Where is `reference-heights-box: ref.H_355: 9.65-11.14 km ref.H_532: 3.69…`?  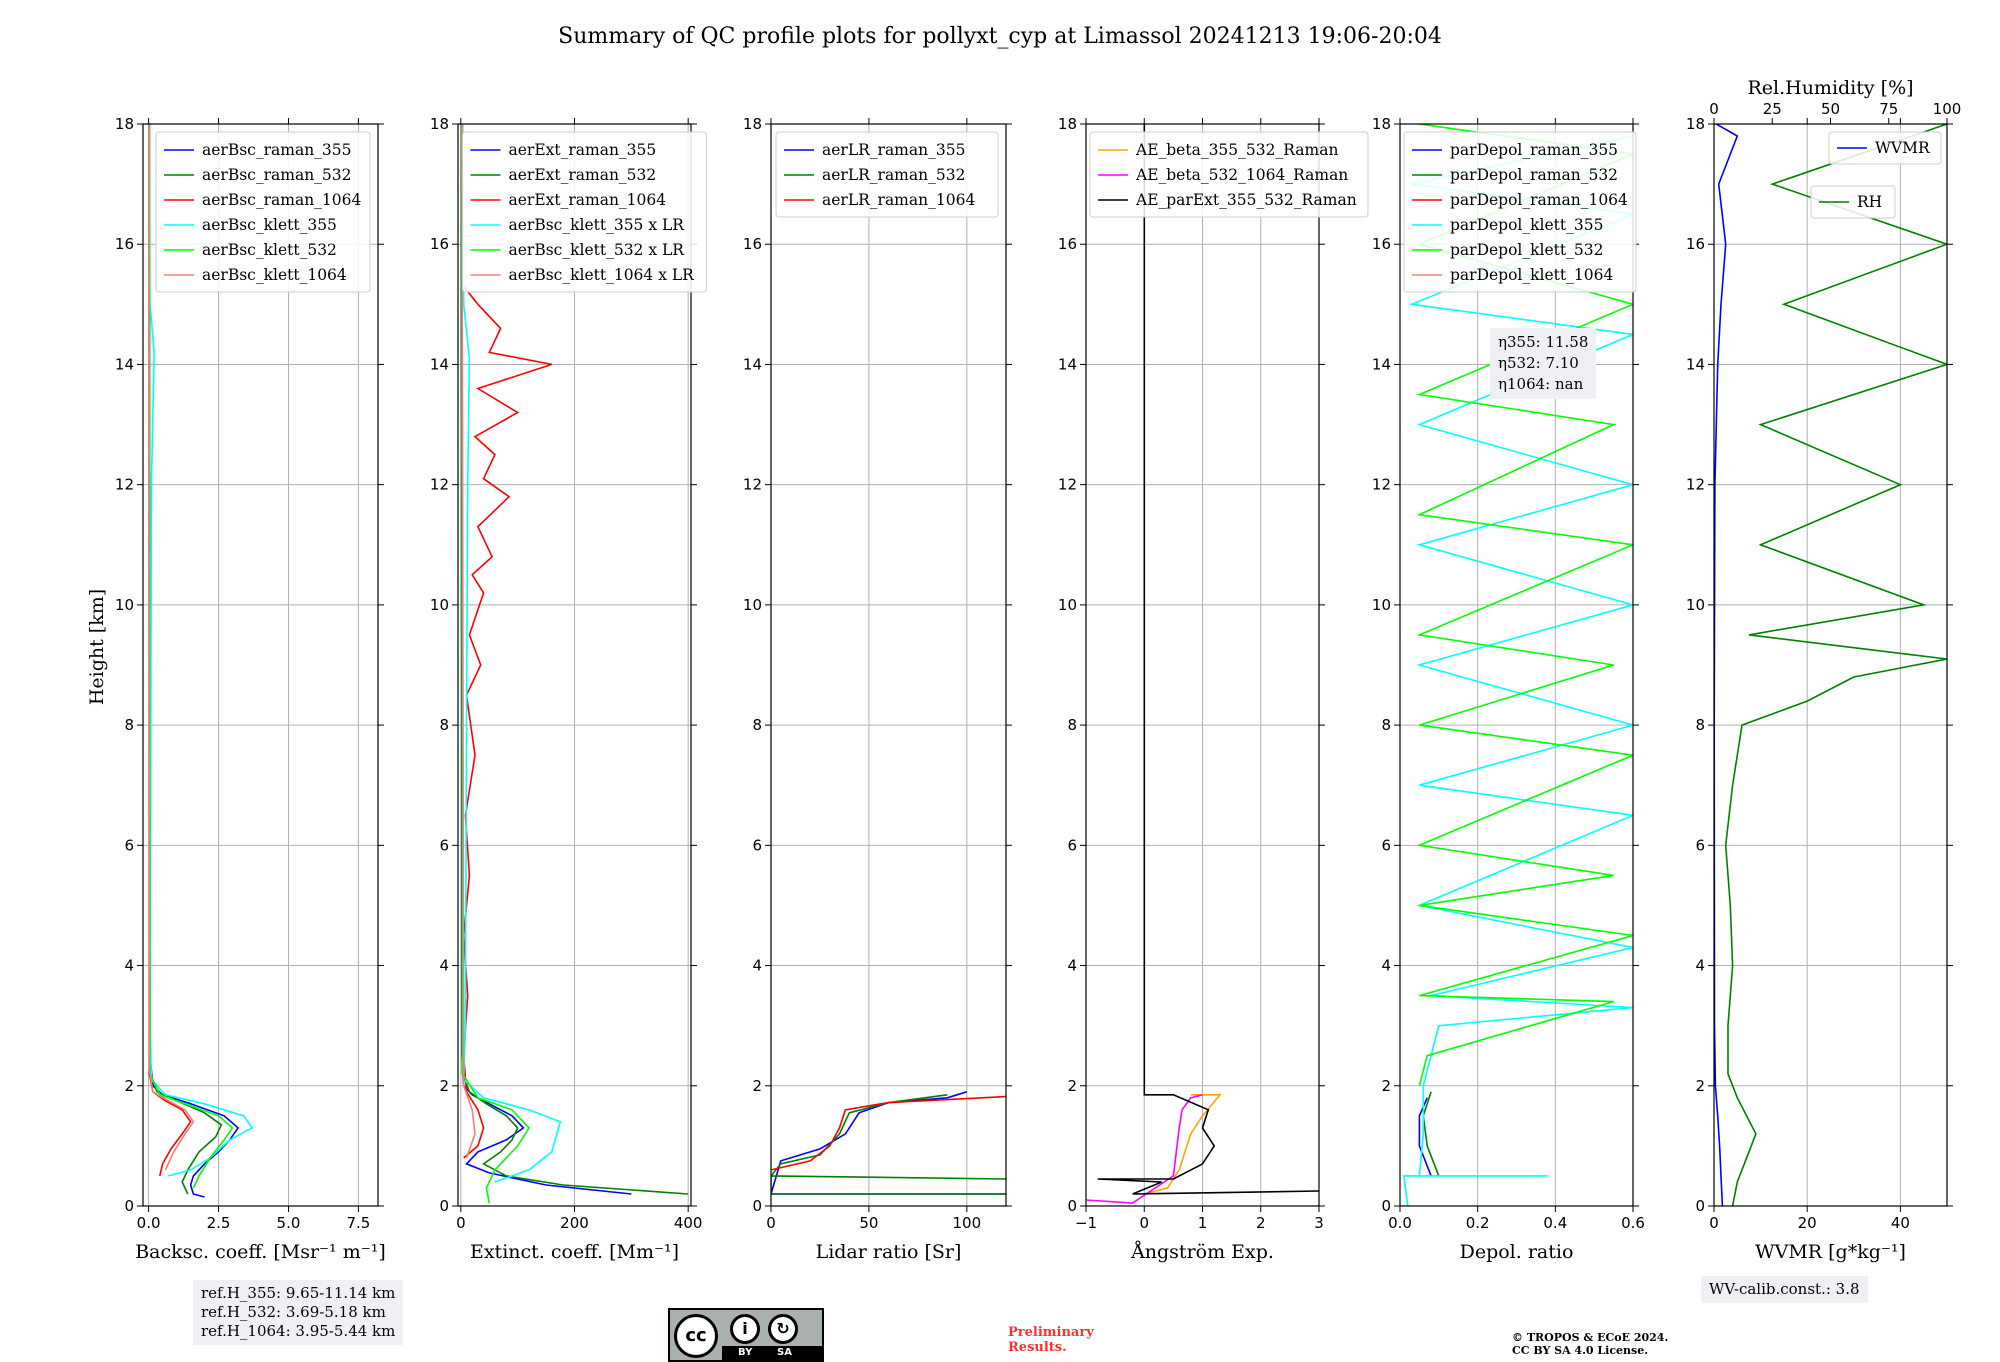 reference-heights-box: ref.H_355: 9.65-11.14 km ref.H_532: 3.69… is located at coordinates (298, 1312).